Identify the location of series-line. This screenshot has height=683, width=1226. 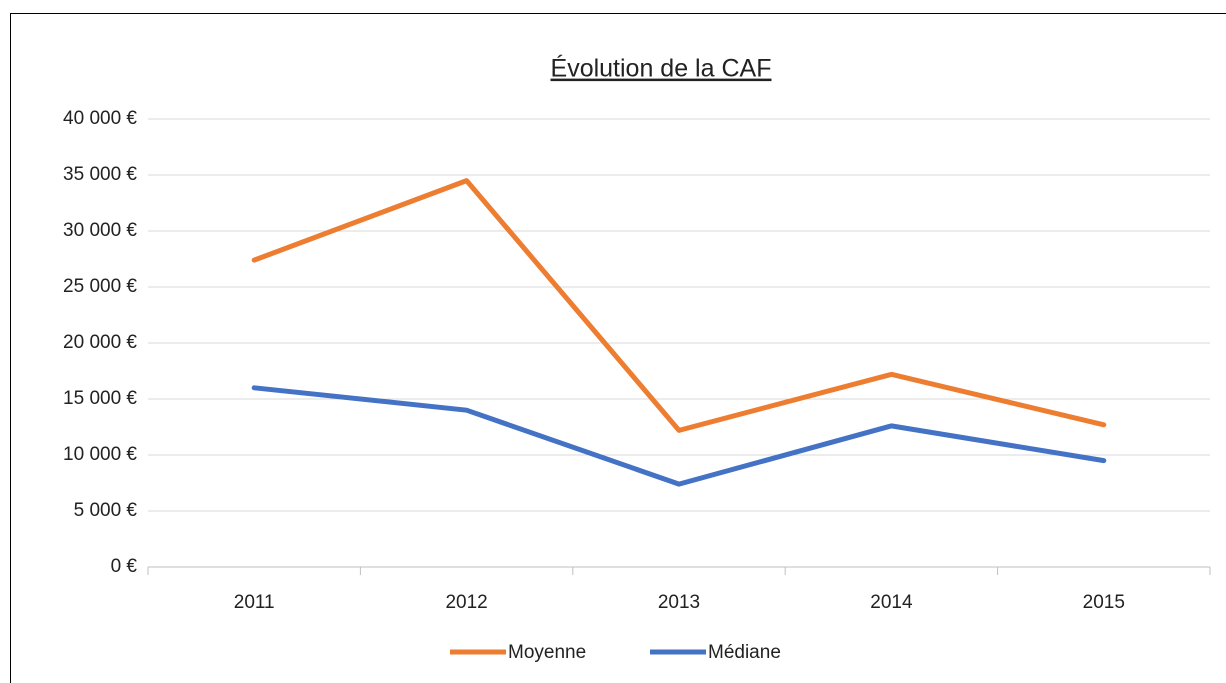
(679, 436).